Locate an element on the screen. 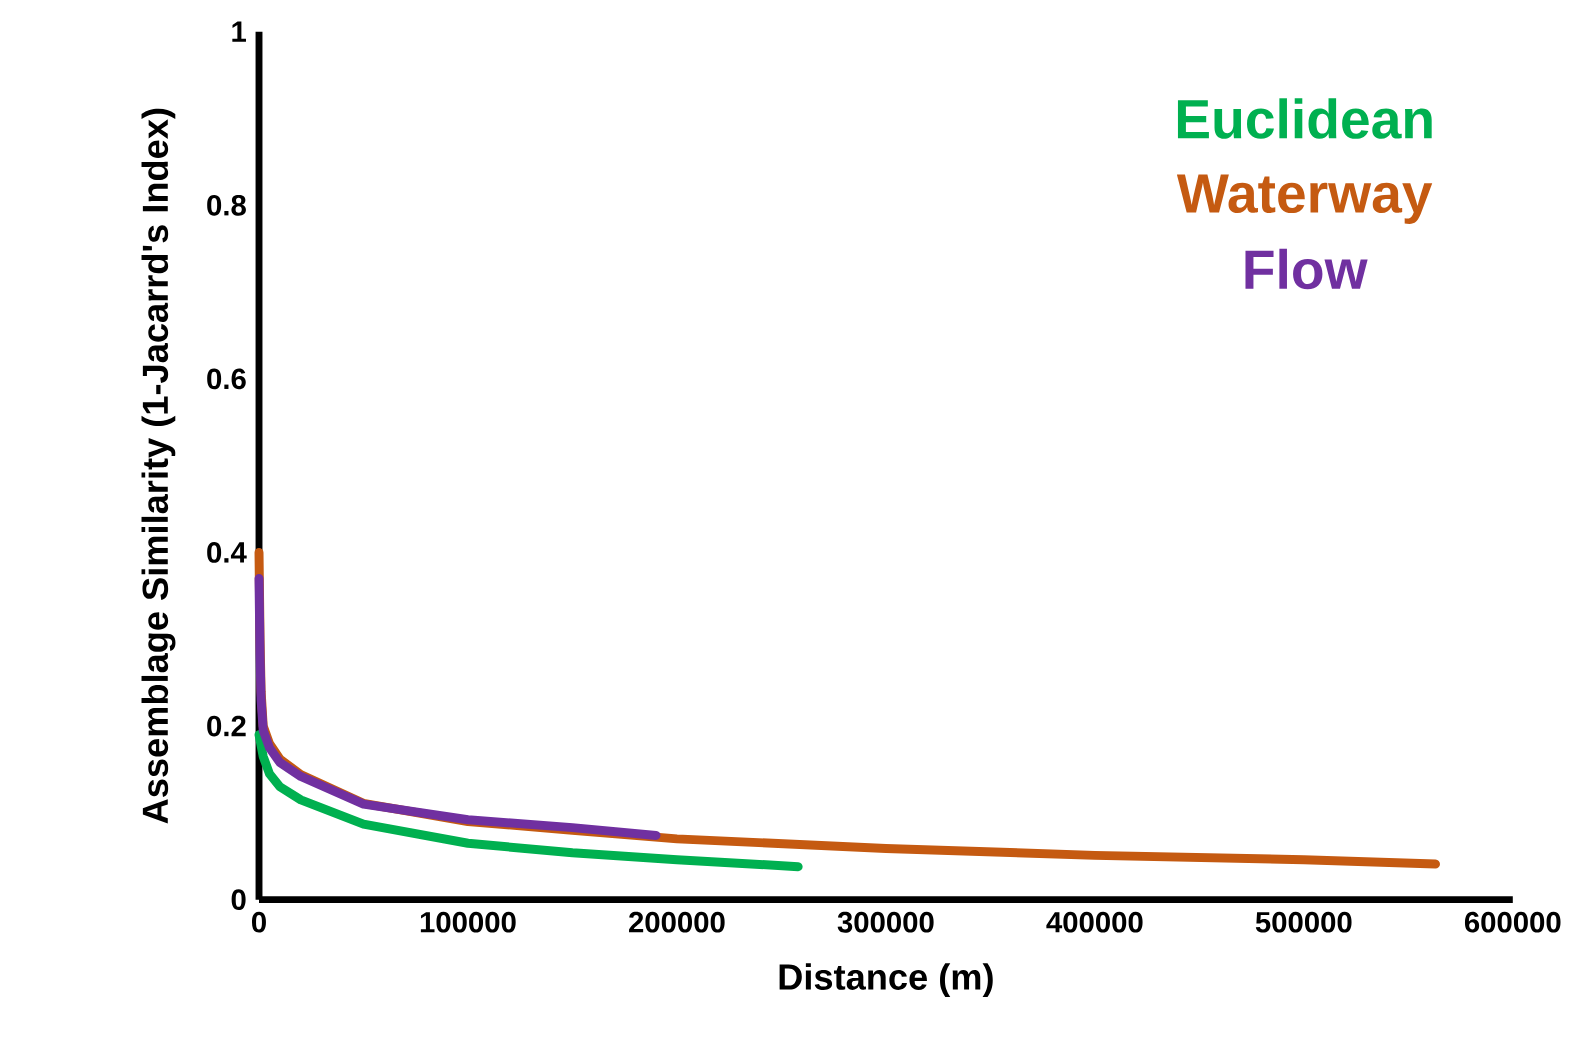  x-tick-label: 500000 is located at coordinates (1303, 922).